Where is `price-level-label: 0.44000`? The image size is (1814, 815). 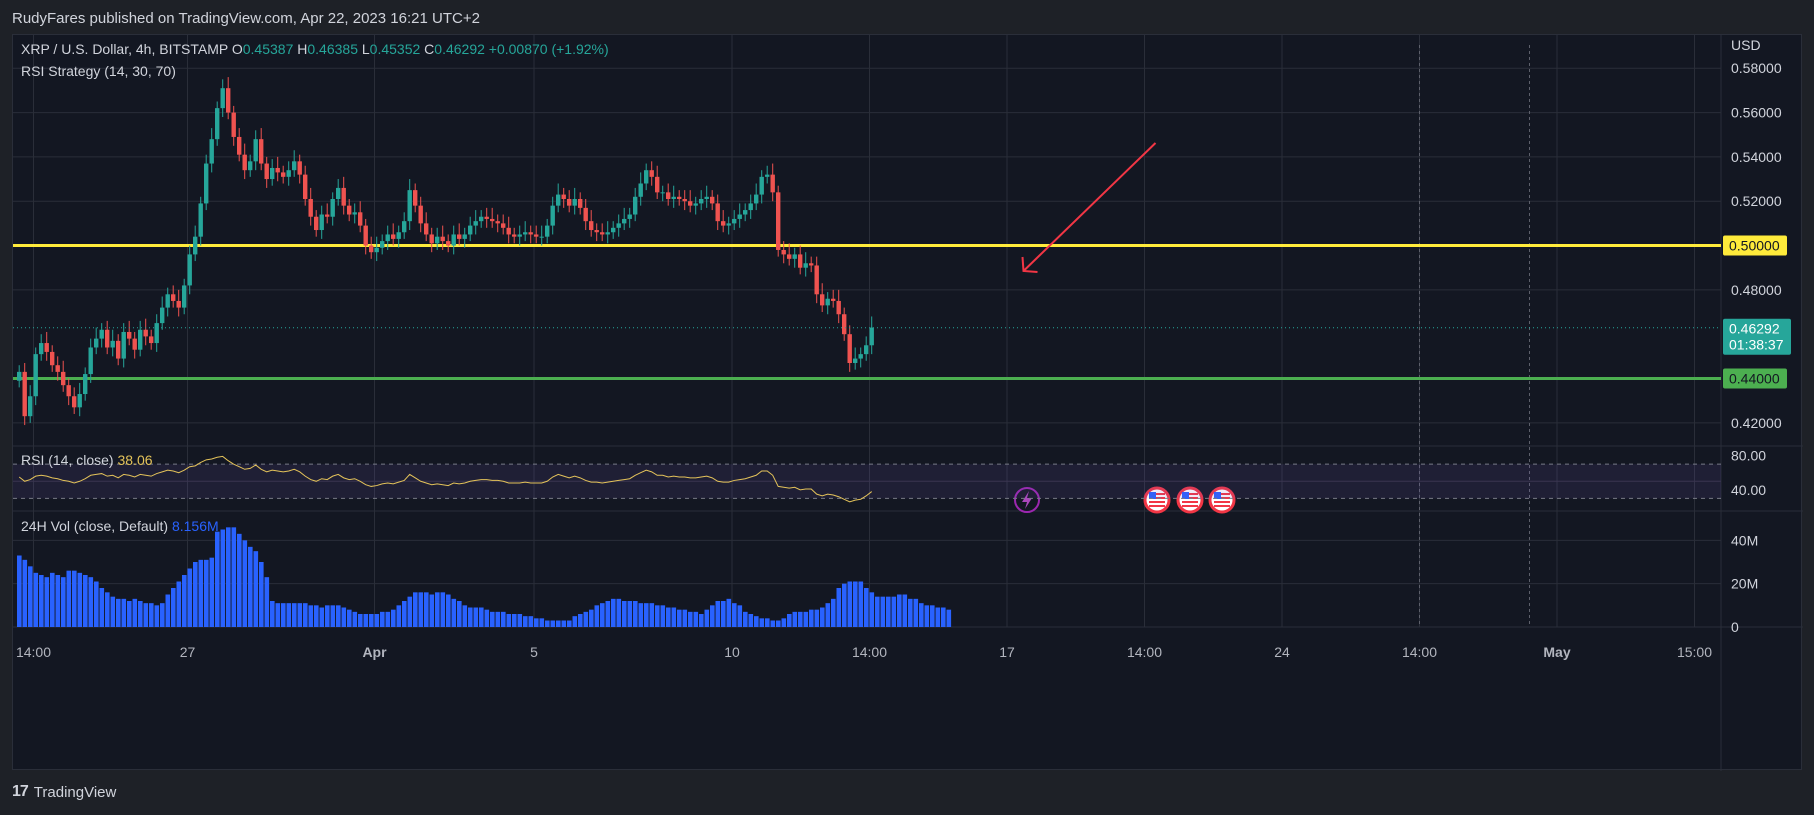 price-level-label: 0.44000 is located at coordinates (1754, 379).